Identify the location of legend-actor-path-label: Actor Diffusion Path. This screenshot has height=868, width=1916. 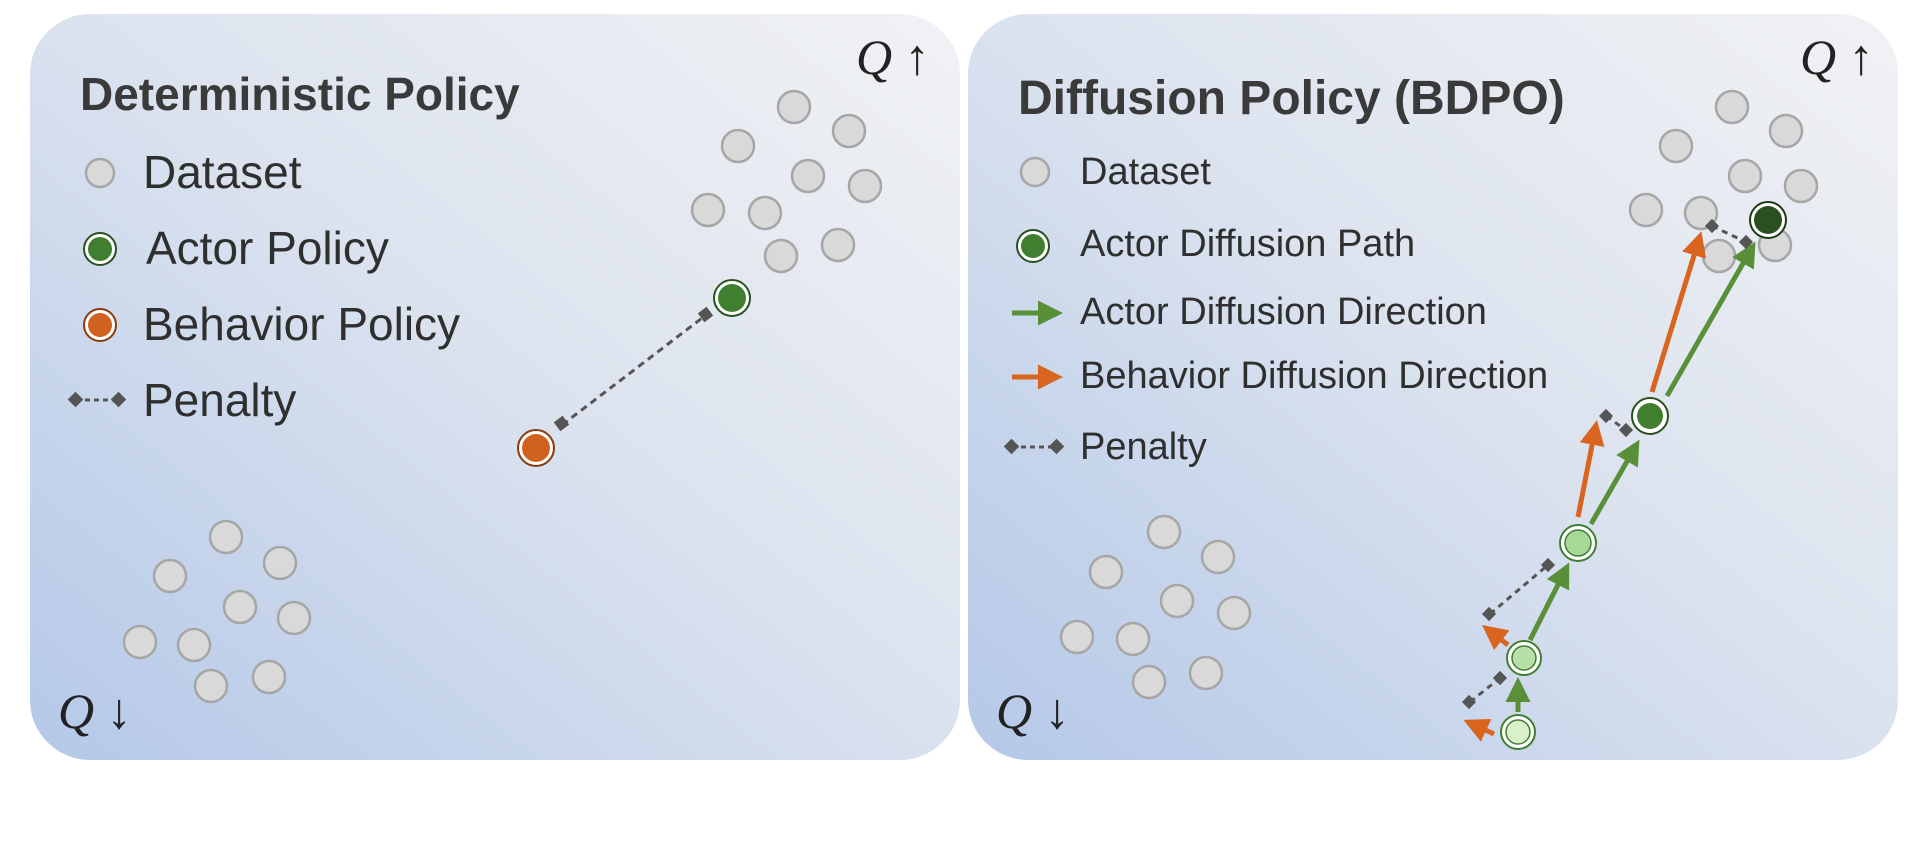
(1247, 244).